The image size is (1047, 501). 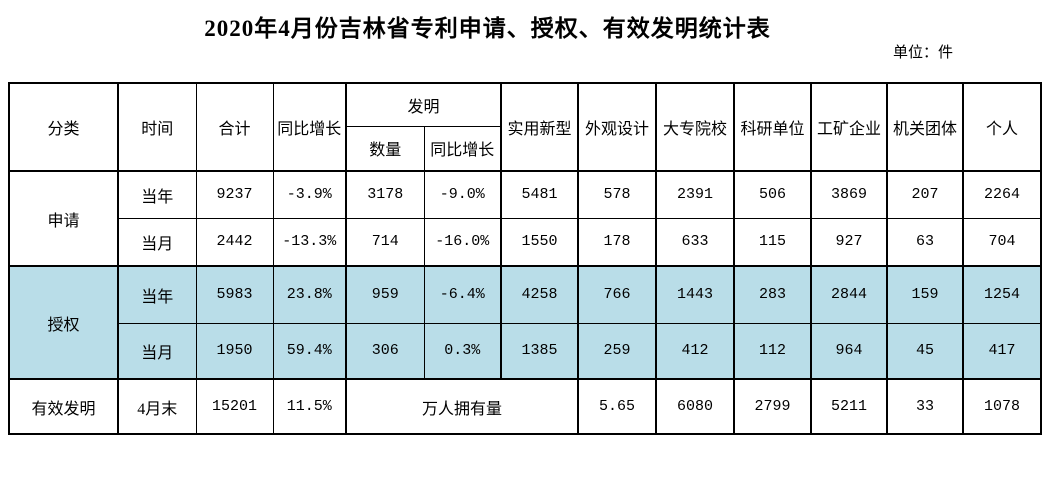 What do you see at coordinates (157, 406) in the screenshot?
I see `time-cell: 4月末` at bounding box center [157, 406].